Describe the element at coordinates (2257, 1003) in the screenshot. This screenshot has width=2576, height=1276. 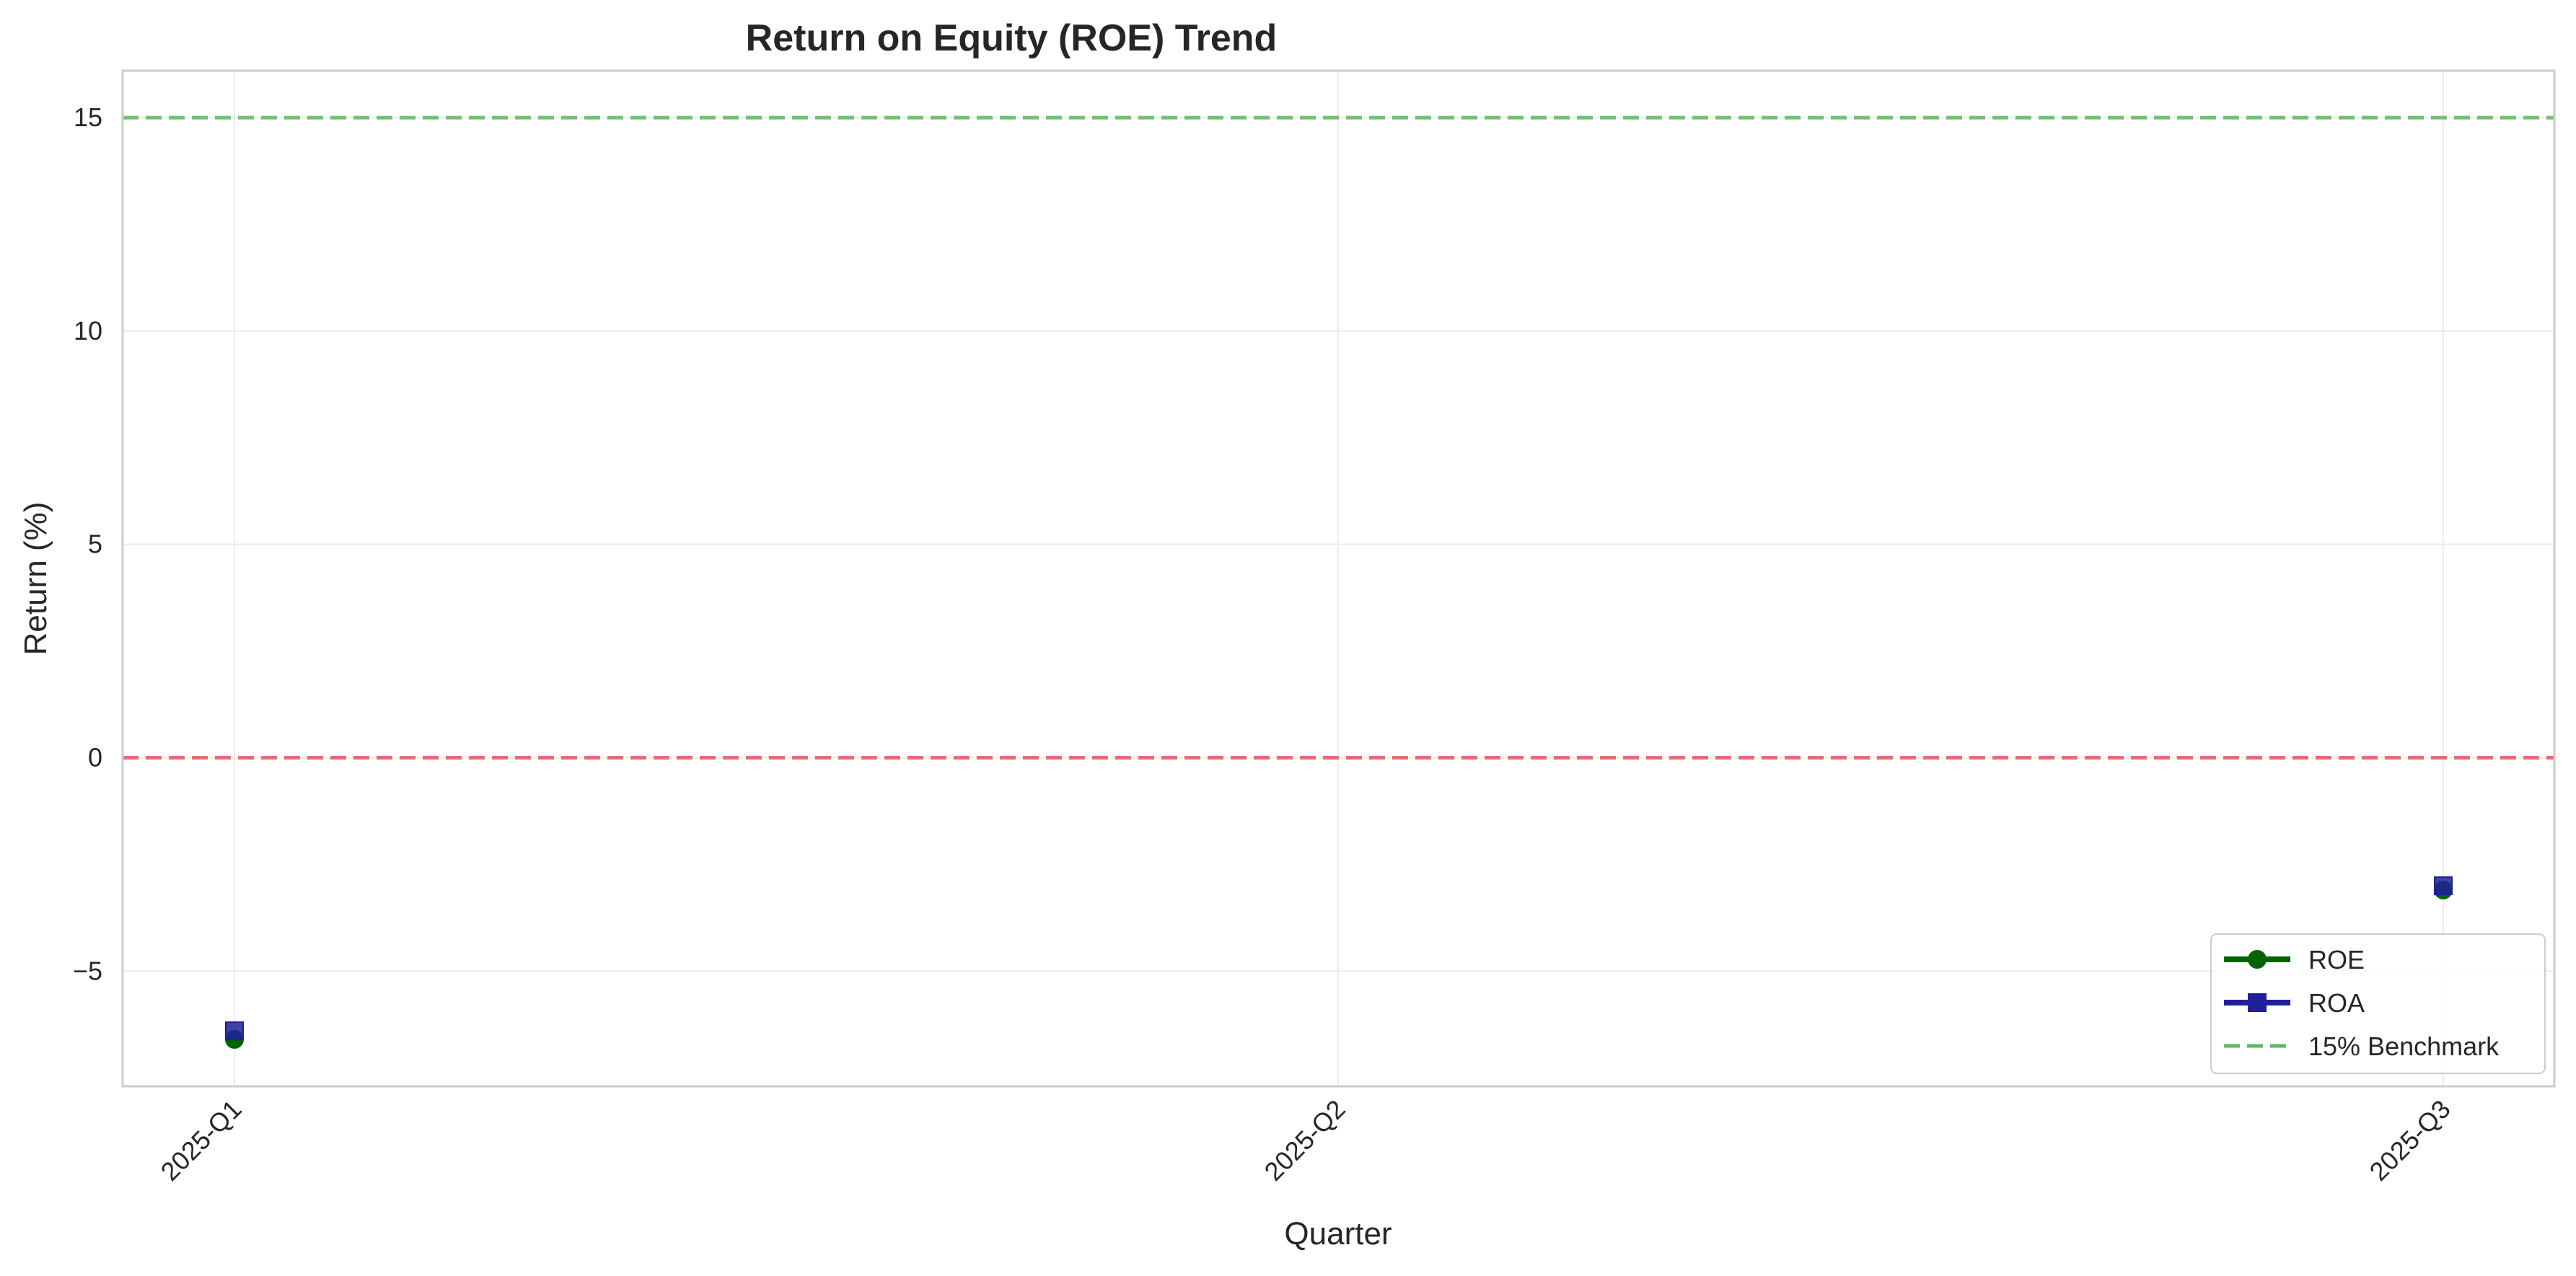
I see `legend-roa-marker` at that location.